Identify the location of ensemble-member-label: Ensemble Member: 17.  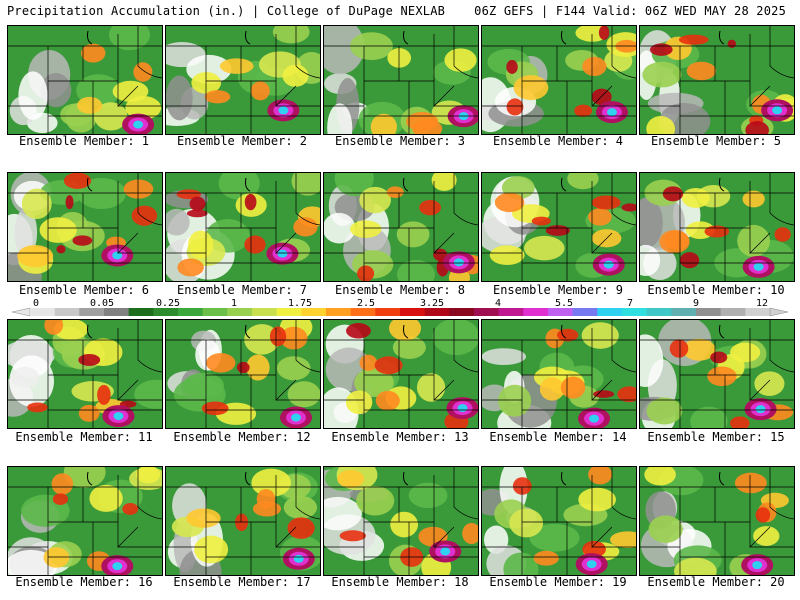
(242, 582).